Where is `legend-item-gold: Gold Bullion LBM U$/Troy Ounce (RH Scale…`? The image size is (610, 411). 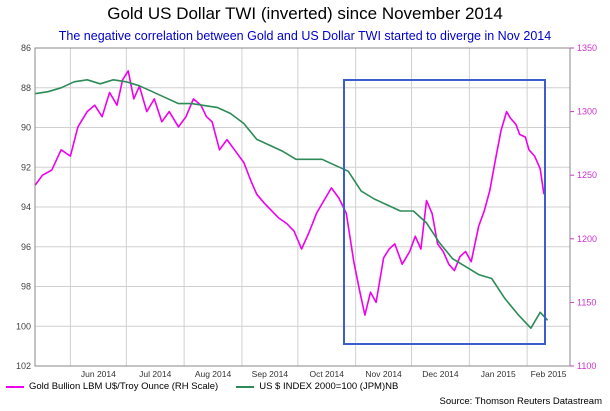 legend-item-gold: Gold Bullion LBM U$/Troy Ounce (RH Scale… is located at coordinates (112, 386).